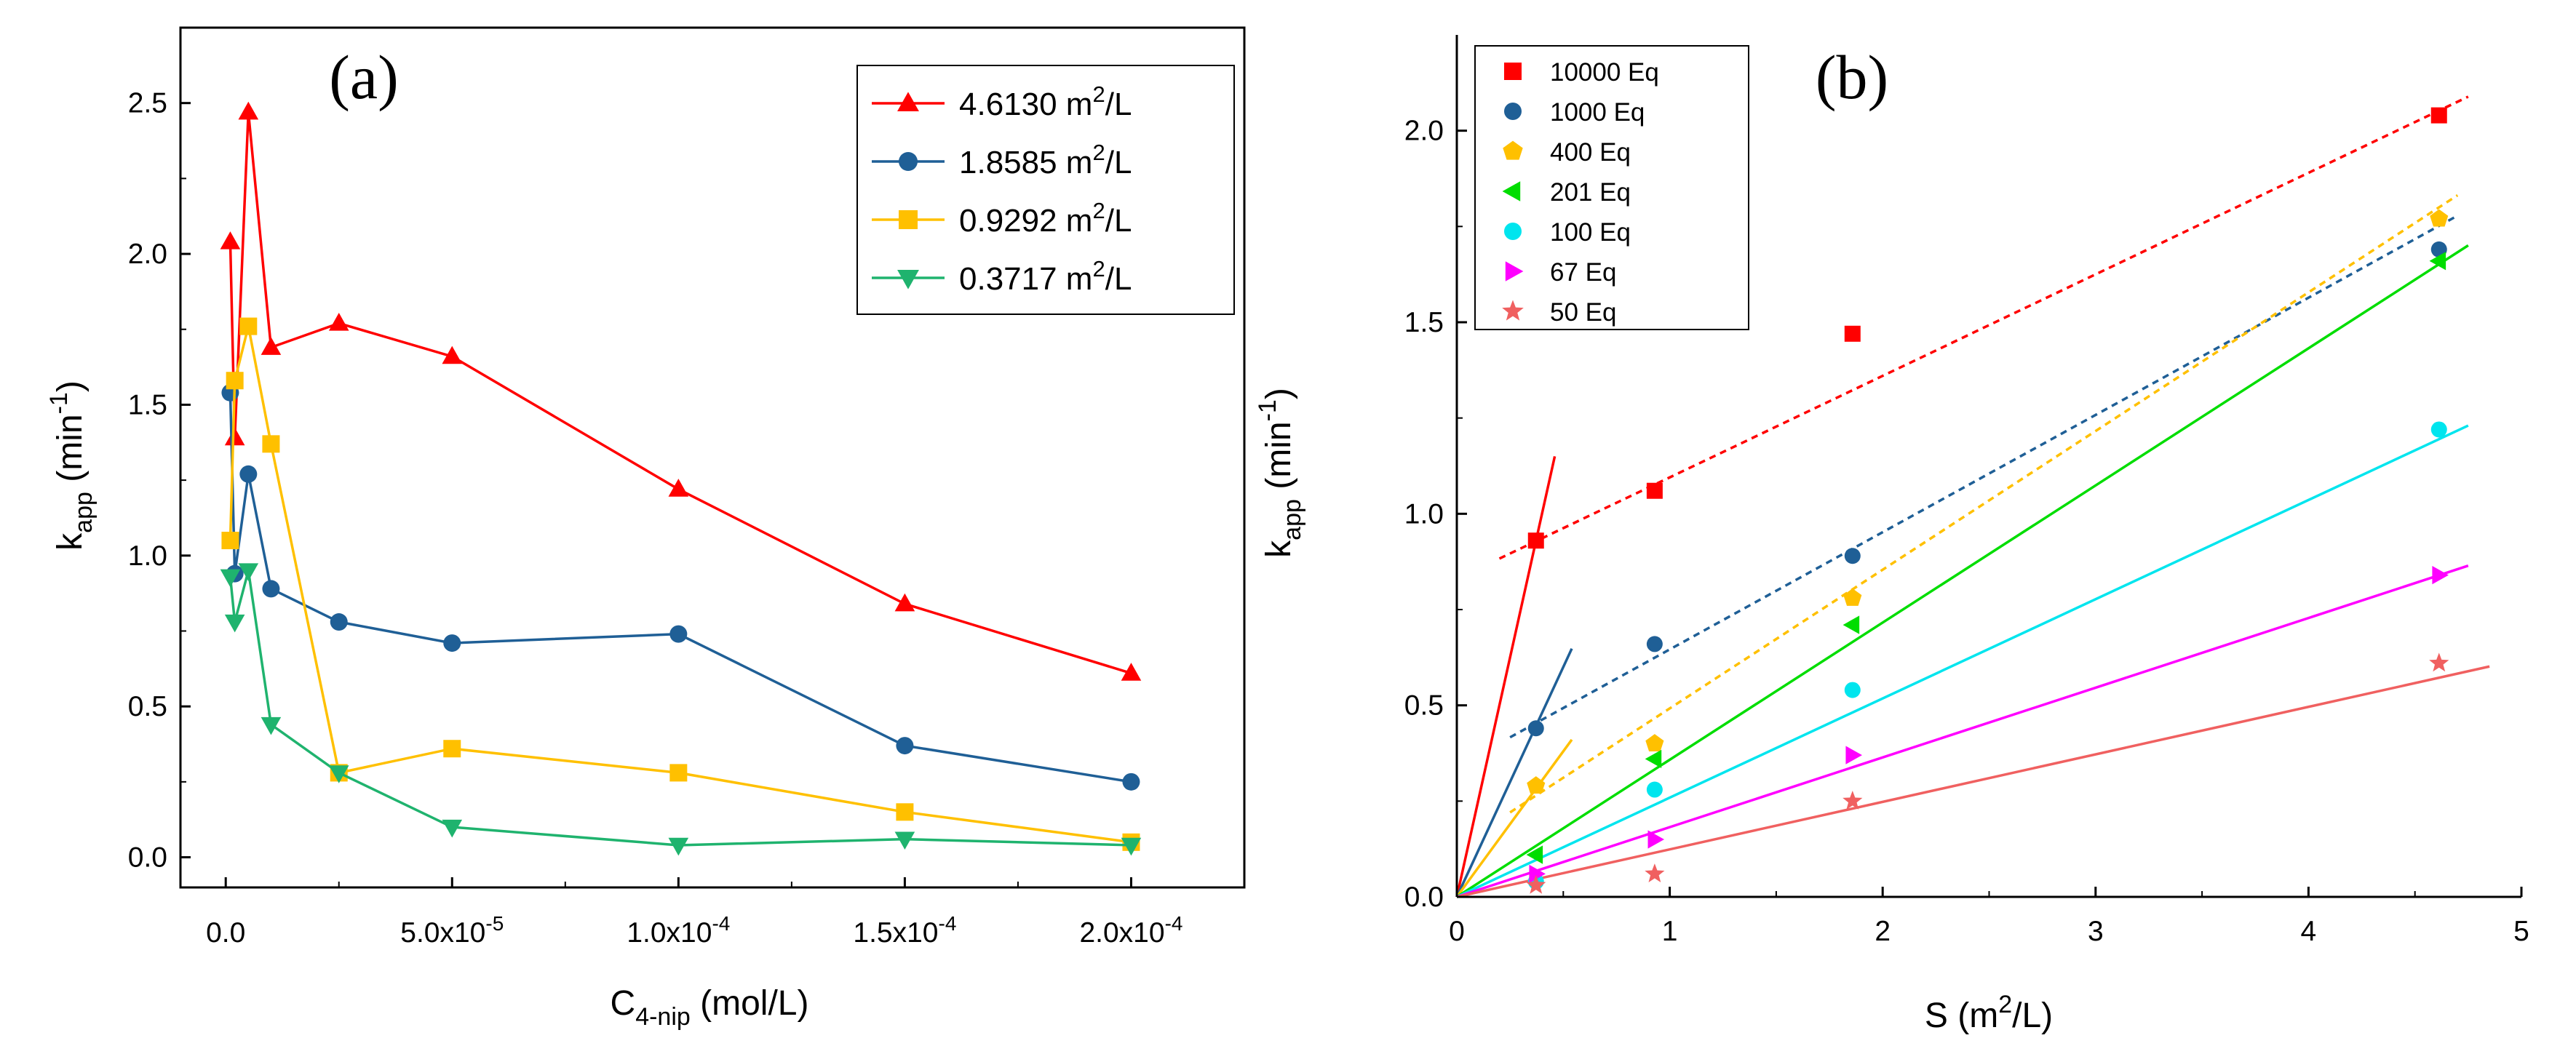 The height and width of the screenshot is (1062, 2576). Describe the element at coordinates (2096, 931) in the screenshot. I see `panel-b-x-tick-label: 3` at that location.